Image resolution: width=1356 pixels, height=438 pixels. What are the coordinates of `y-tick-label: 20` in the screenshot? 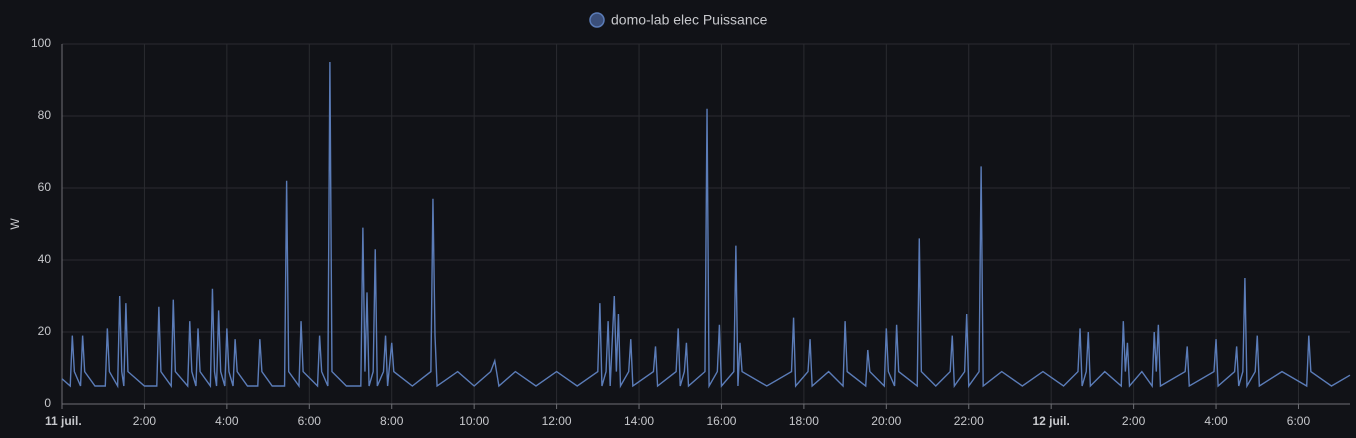 It's located at (45, 331).